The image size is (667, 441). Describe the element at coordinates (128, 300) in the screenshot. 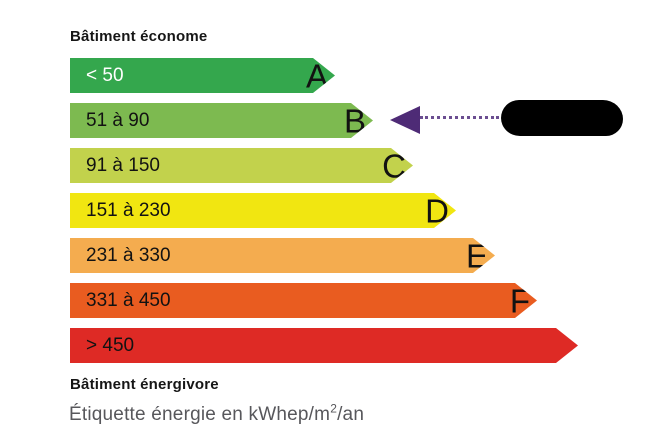

I see `energy-range-label: 331 à 450` at that location.